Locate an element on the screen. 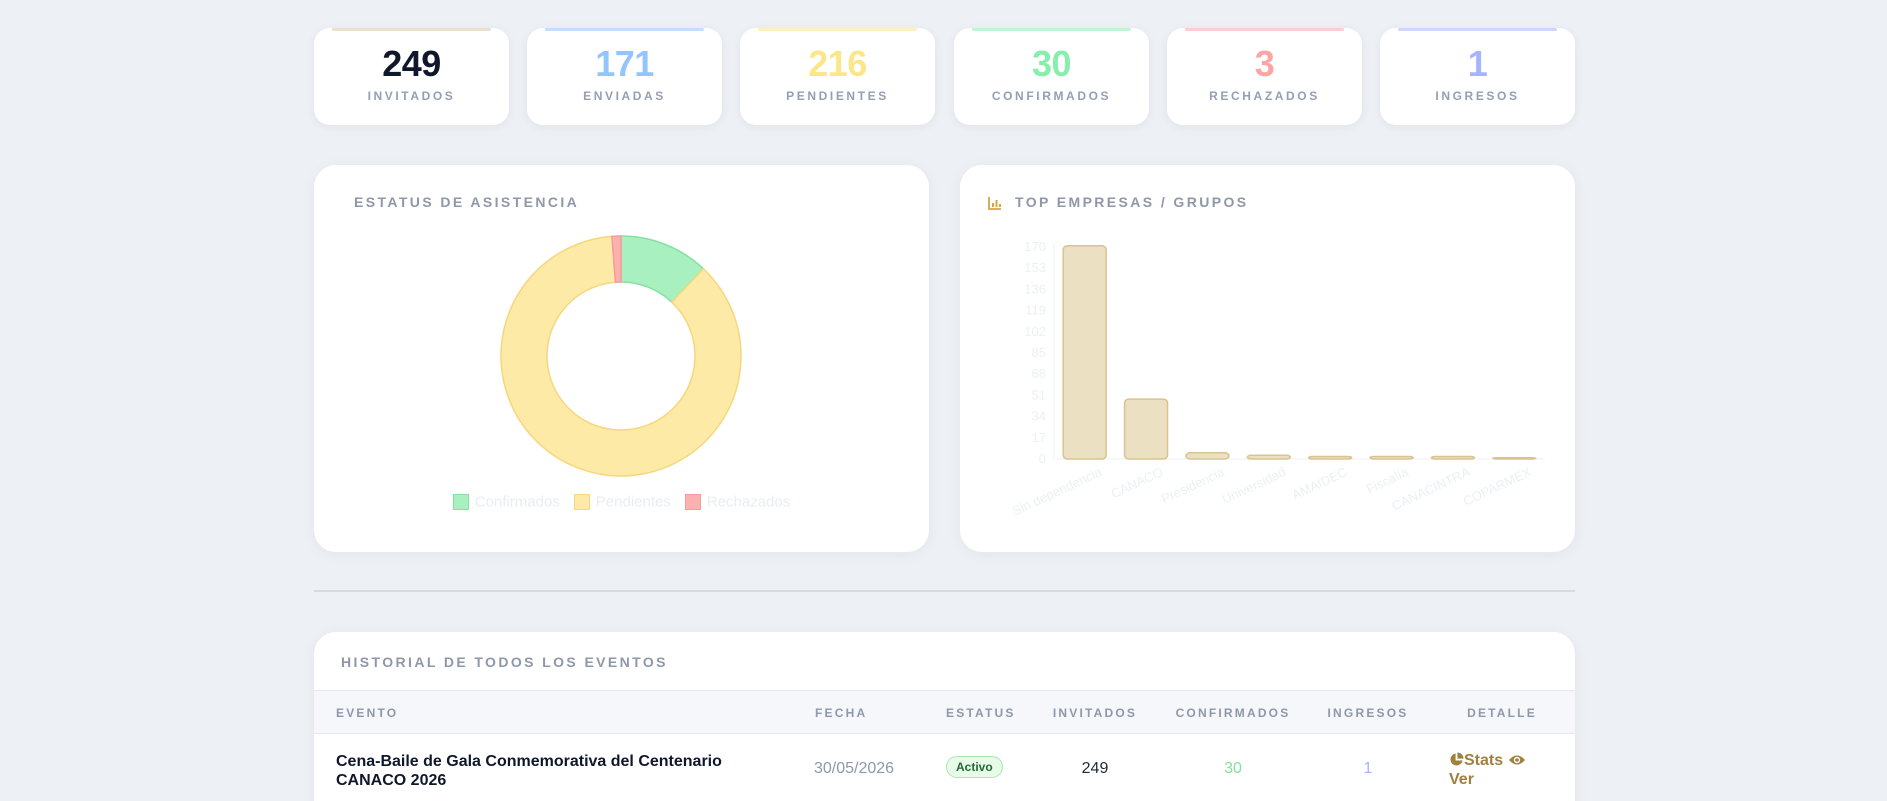 The height and width of the screenshot is (801, 1887). x-tick-label: COPARMEX is located at coordinates (1497, 486).